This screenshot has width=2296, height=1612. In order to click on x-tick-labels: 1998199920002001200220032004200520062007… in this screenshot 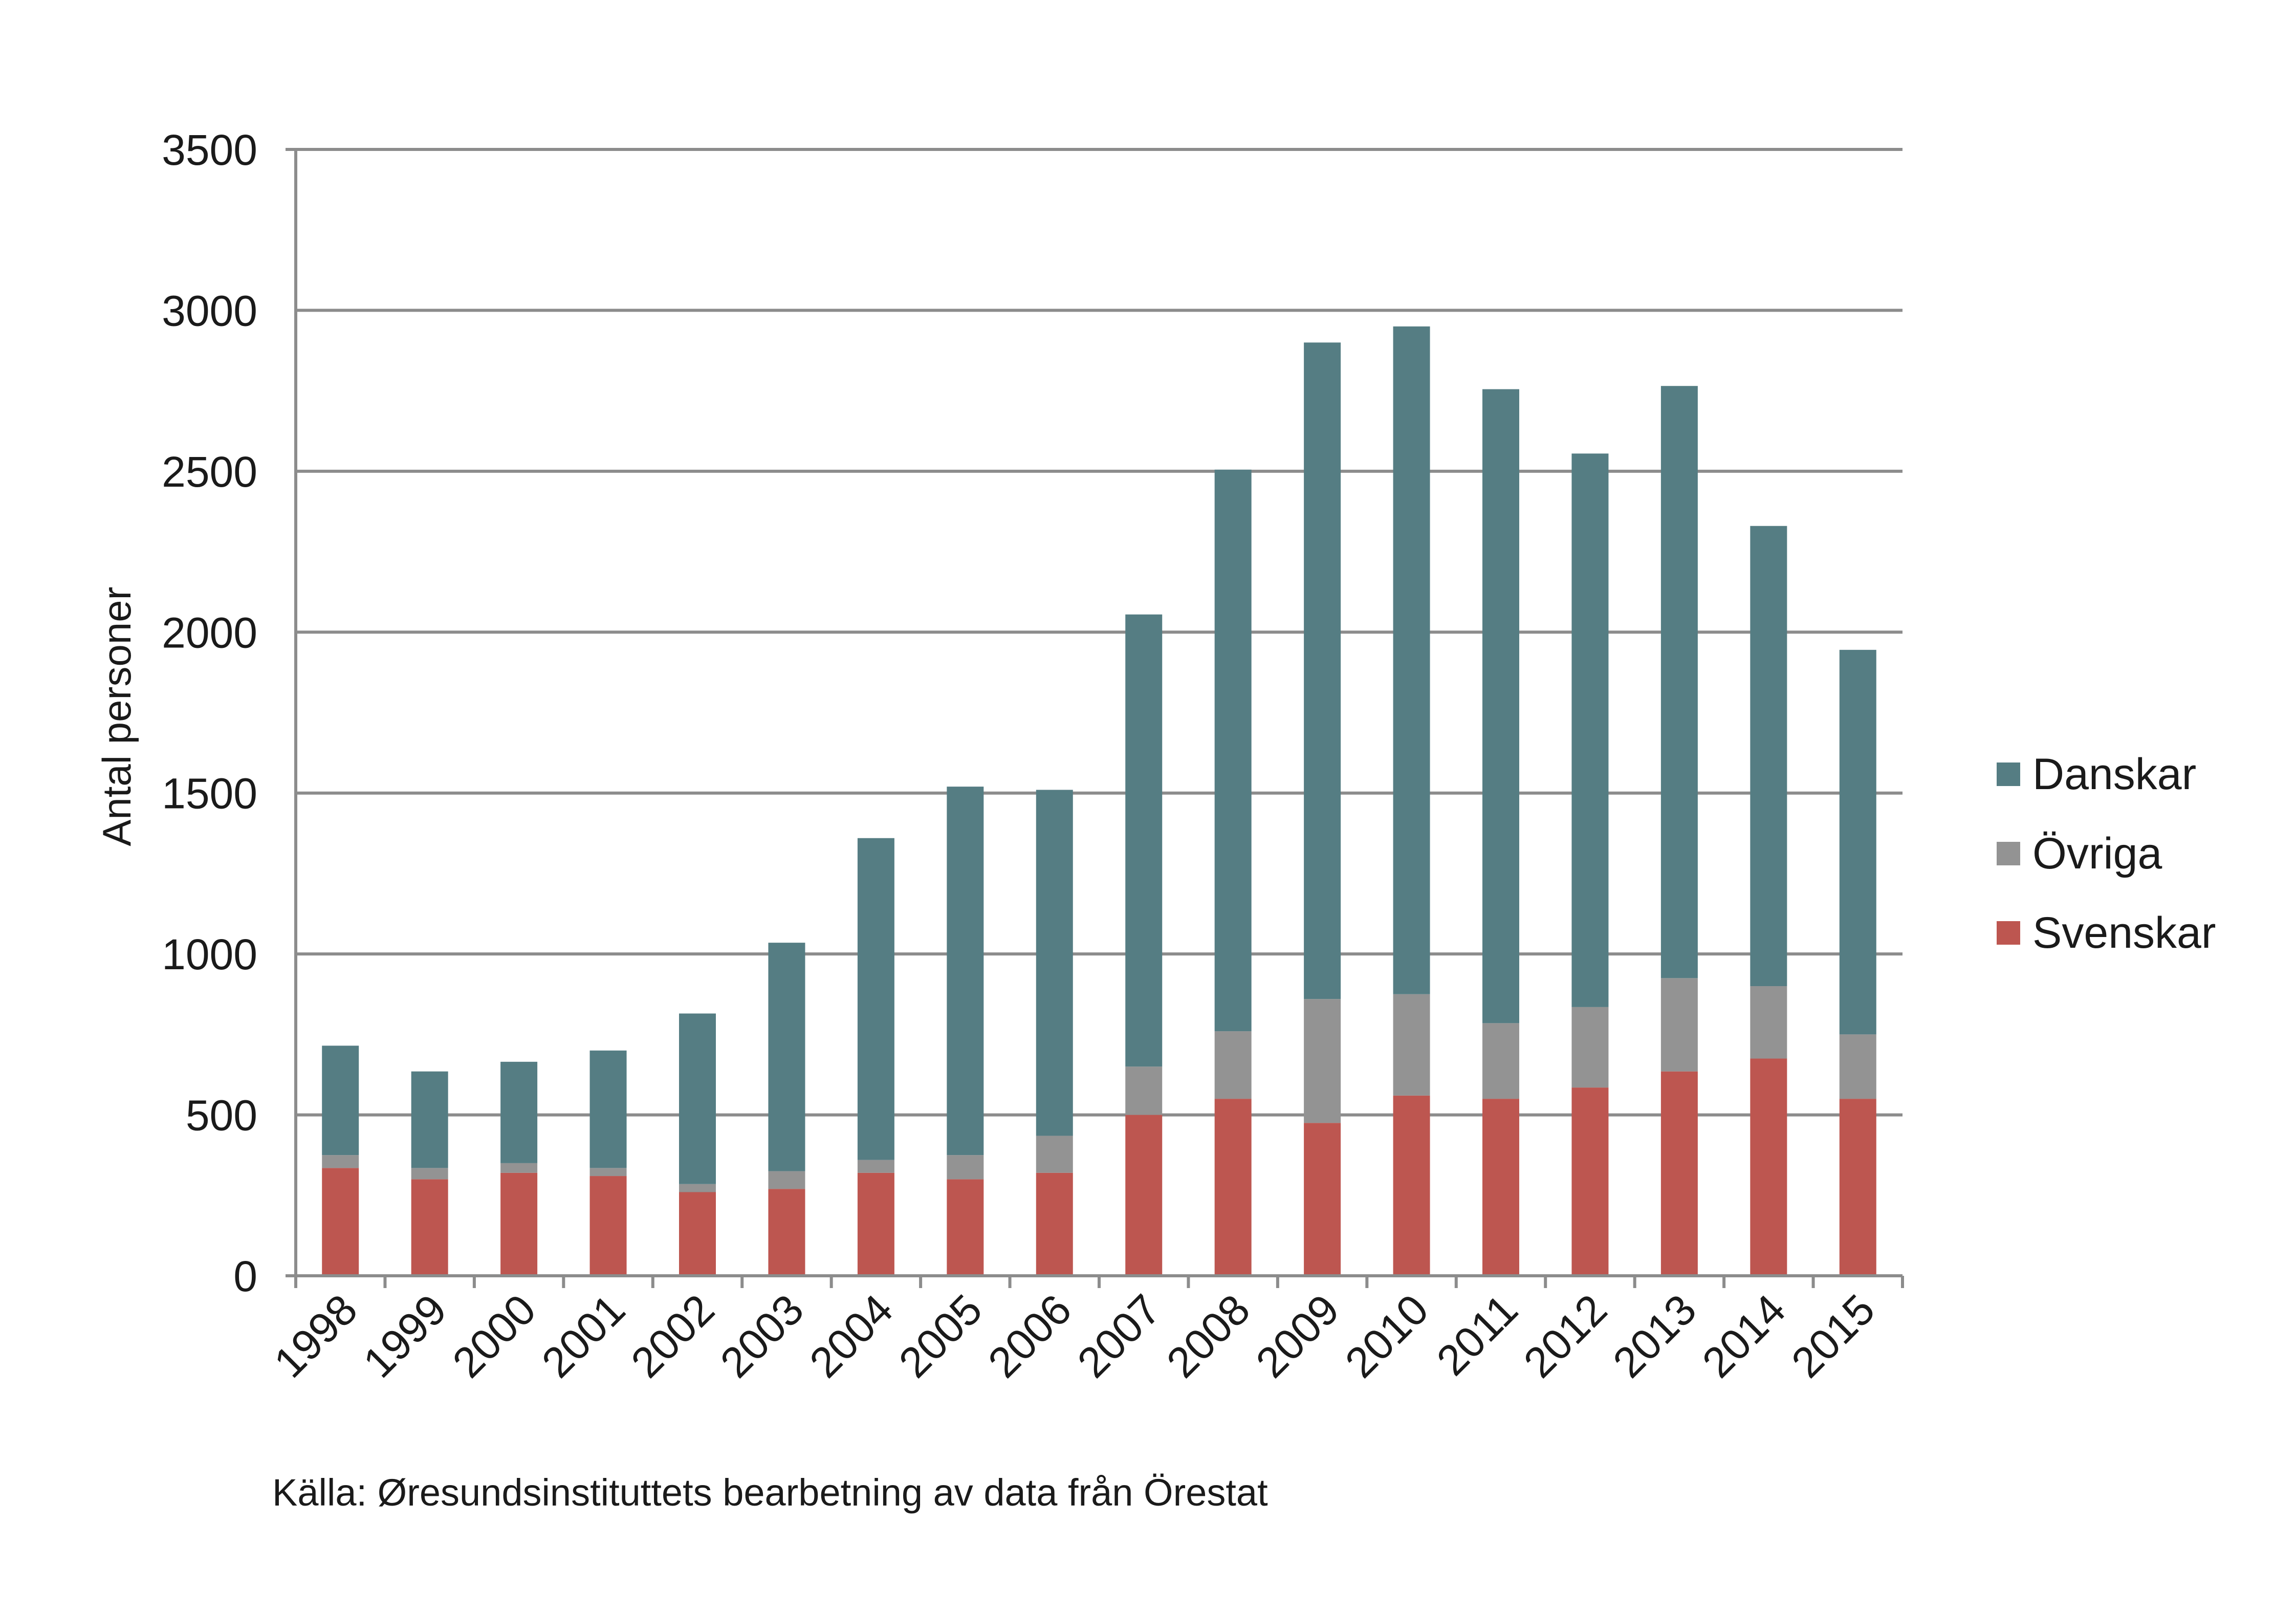, I will do `click(1074, 1336)`.